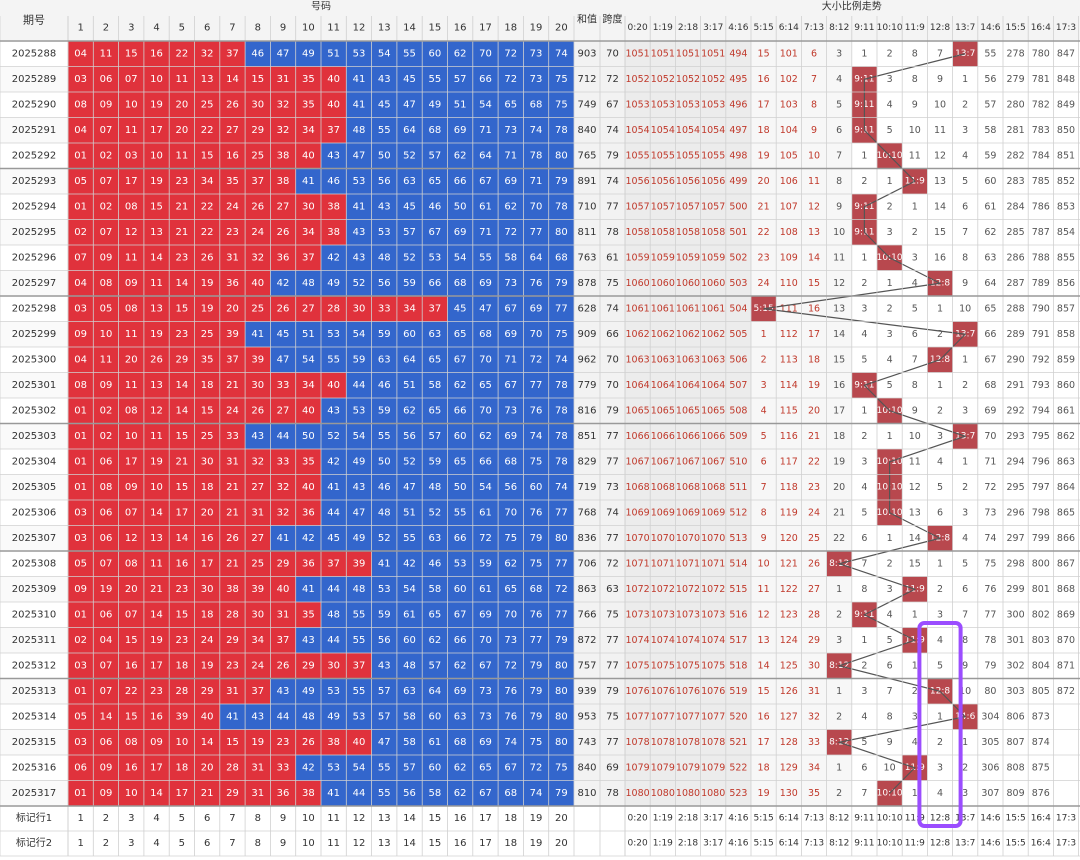 The image size is (1080, 860). Describe the element at coordinates (663, 79) in the screenshot. I see `ratio-miss-count: 1052` at that location.